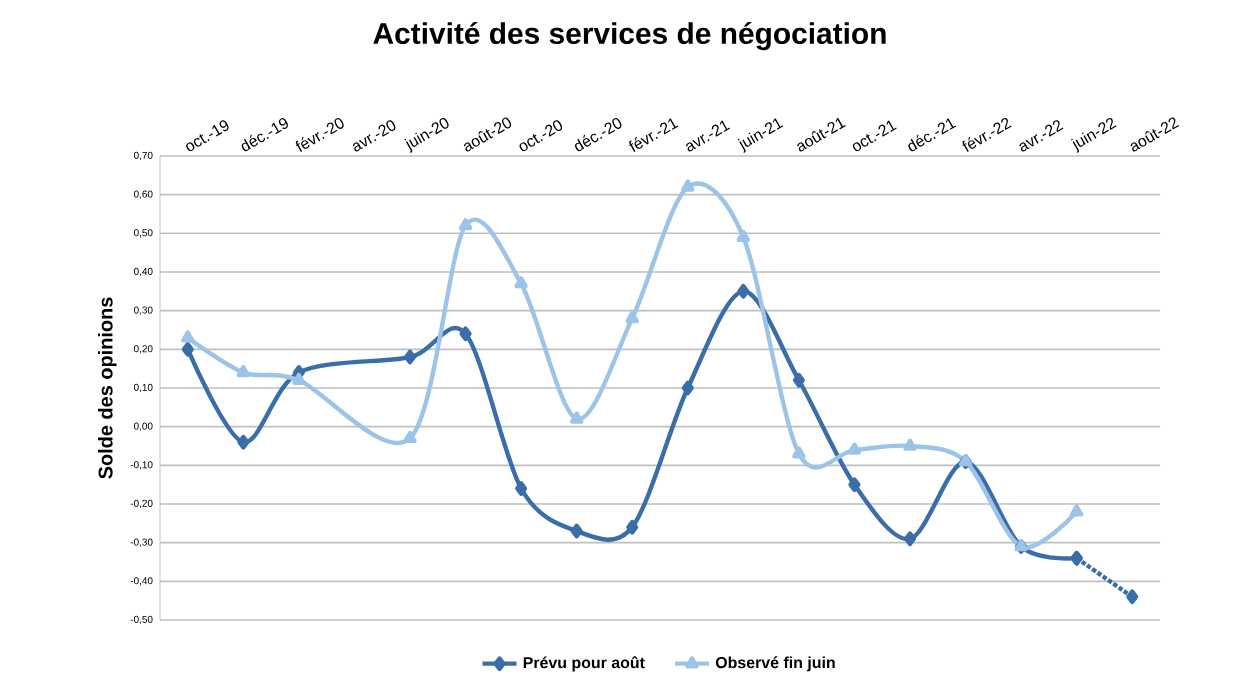 This screenshot has height=700, width=1260. Describe the element at coordinates (107, 388) in the screenshot. I see `y-axis-title: Solde des opinions` at that location.